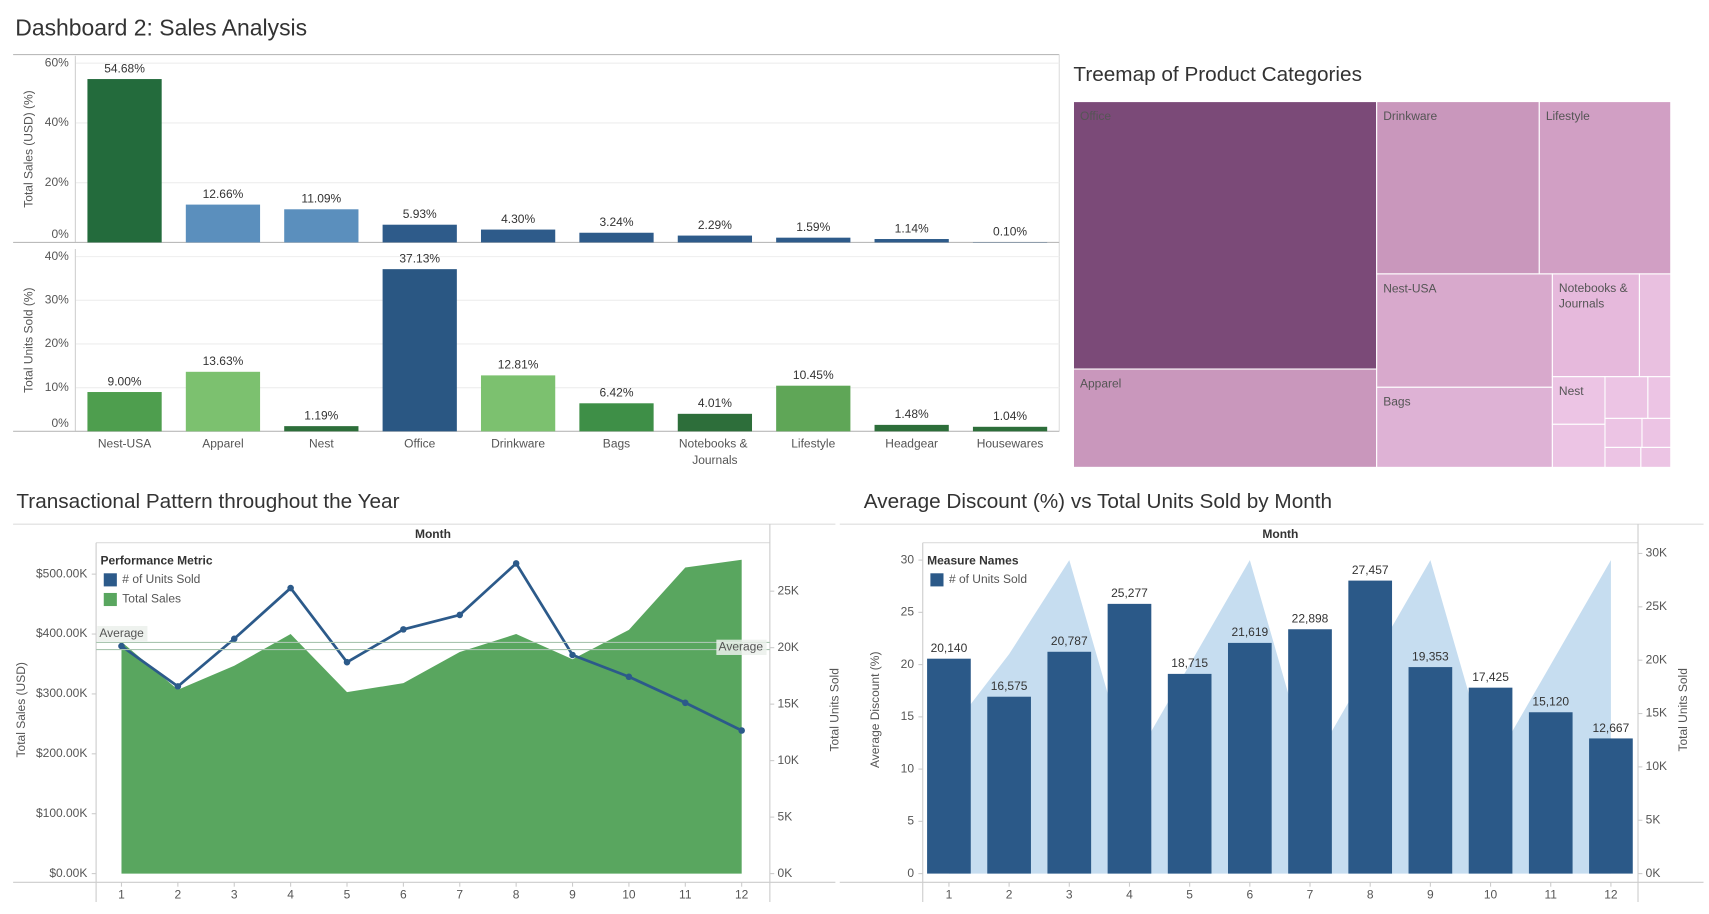 The width and height of the screenshot is (1709, 914). I want to click on value-label: 6.42%, so click(616, 393).